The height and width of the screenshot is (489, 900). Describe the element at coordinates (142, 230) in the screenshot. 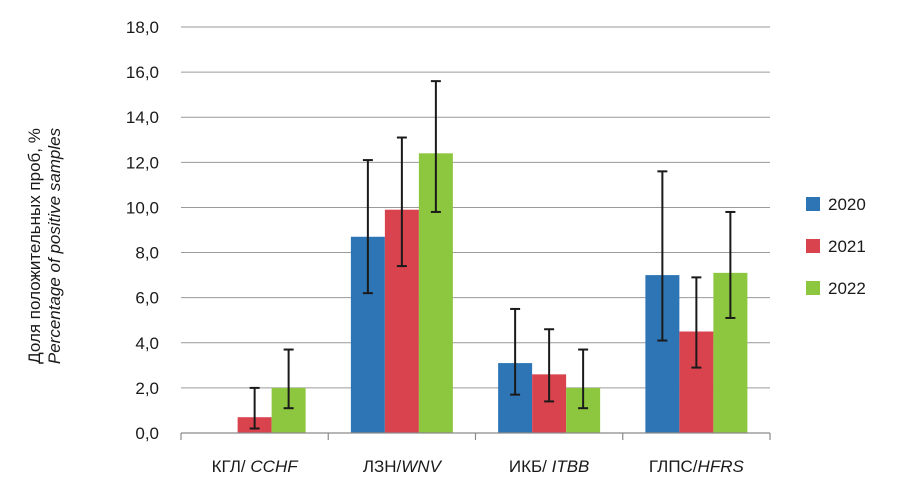

I see `y-tick-labels: 0,0 2,0 4,0 6,0 8,0 10,0 12,0 14,0 16,0 18,0` at that location.